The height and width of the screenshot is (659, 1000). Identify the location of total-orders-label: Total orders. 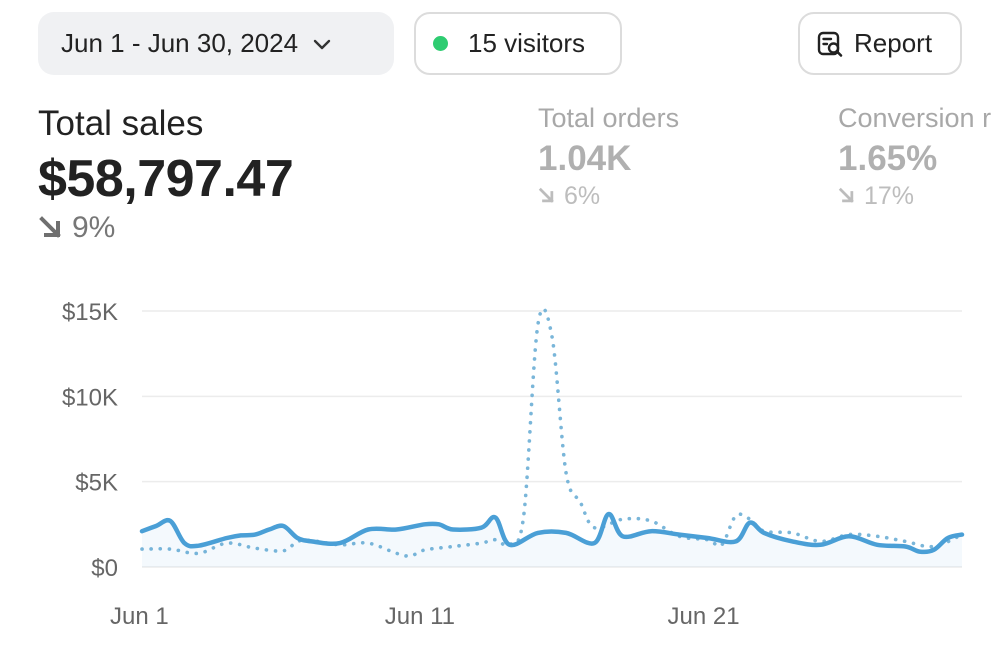
(609, 118).